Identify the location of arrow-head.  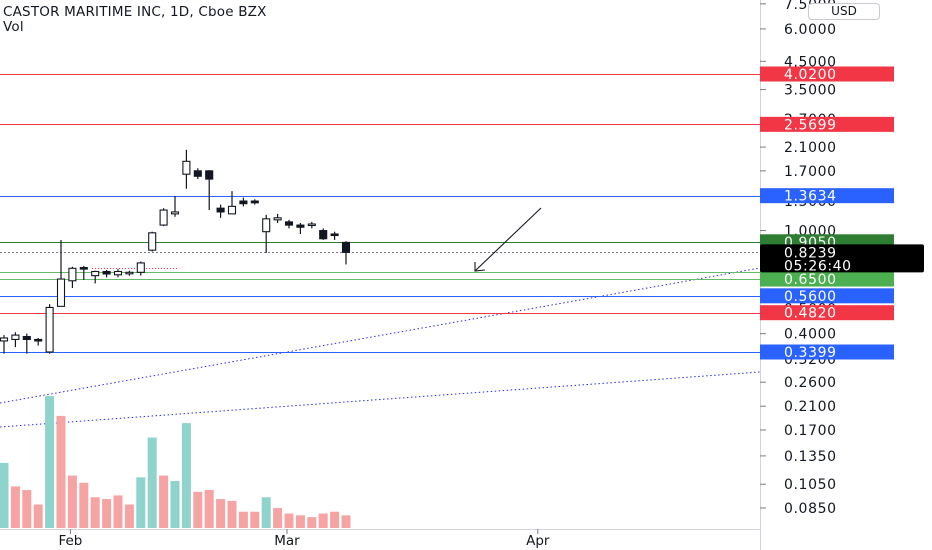
(480, 267).